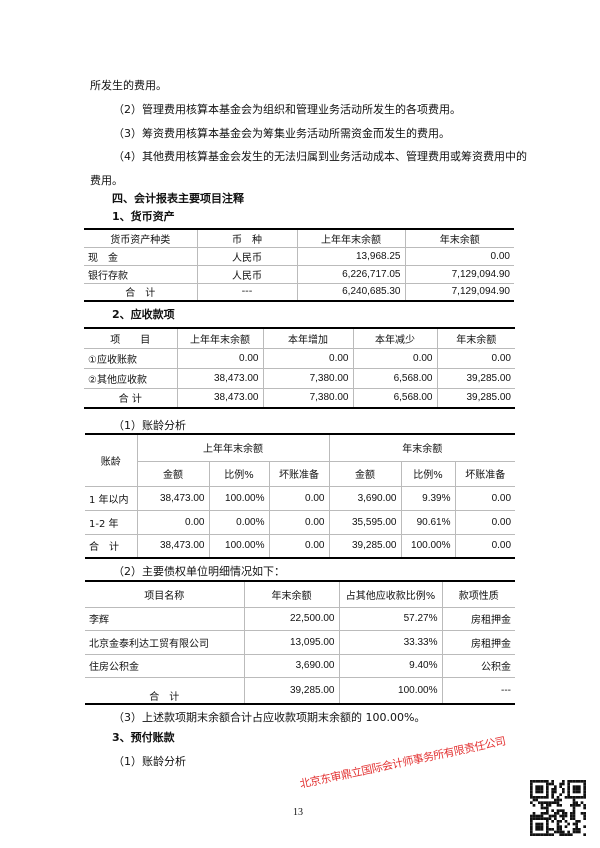 The image size is (600, 848). Describe the element at coordinates (300, 618) in the screenshot. I see `table-row: 李辉 22,500.00 57.27% 房租押金` at that location.